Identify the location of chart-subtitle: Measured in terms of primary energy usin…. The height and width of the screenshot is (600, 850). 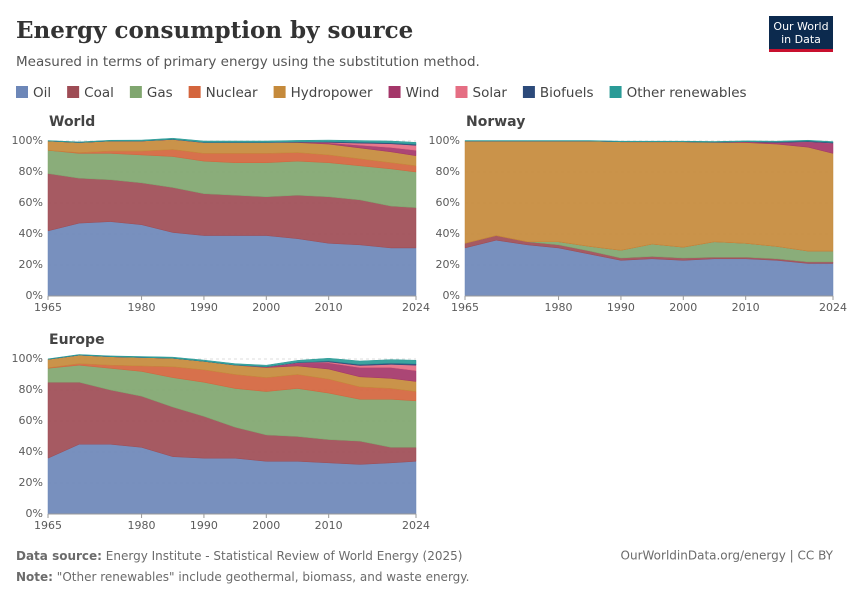
(248, 62).